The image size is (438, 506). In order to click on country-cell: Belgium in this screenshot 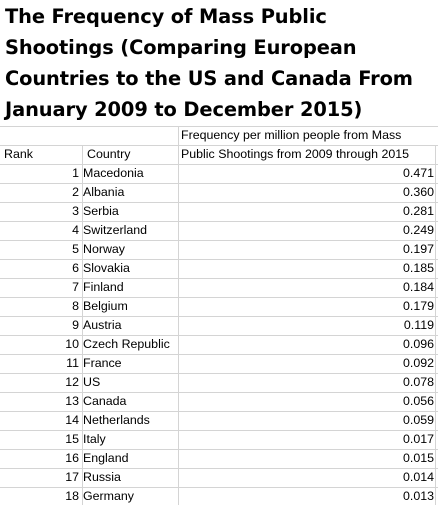, I will do `click(105, 306)`.